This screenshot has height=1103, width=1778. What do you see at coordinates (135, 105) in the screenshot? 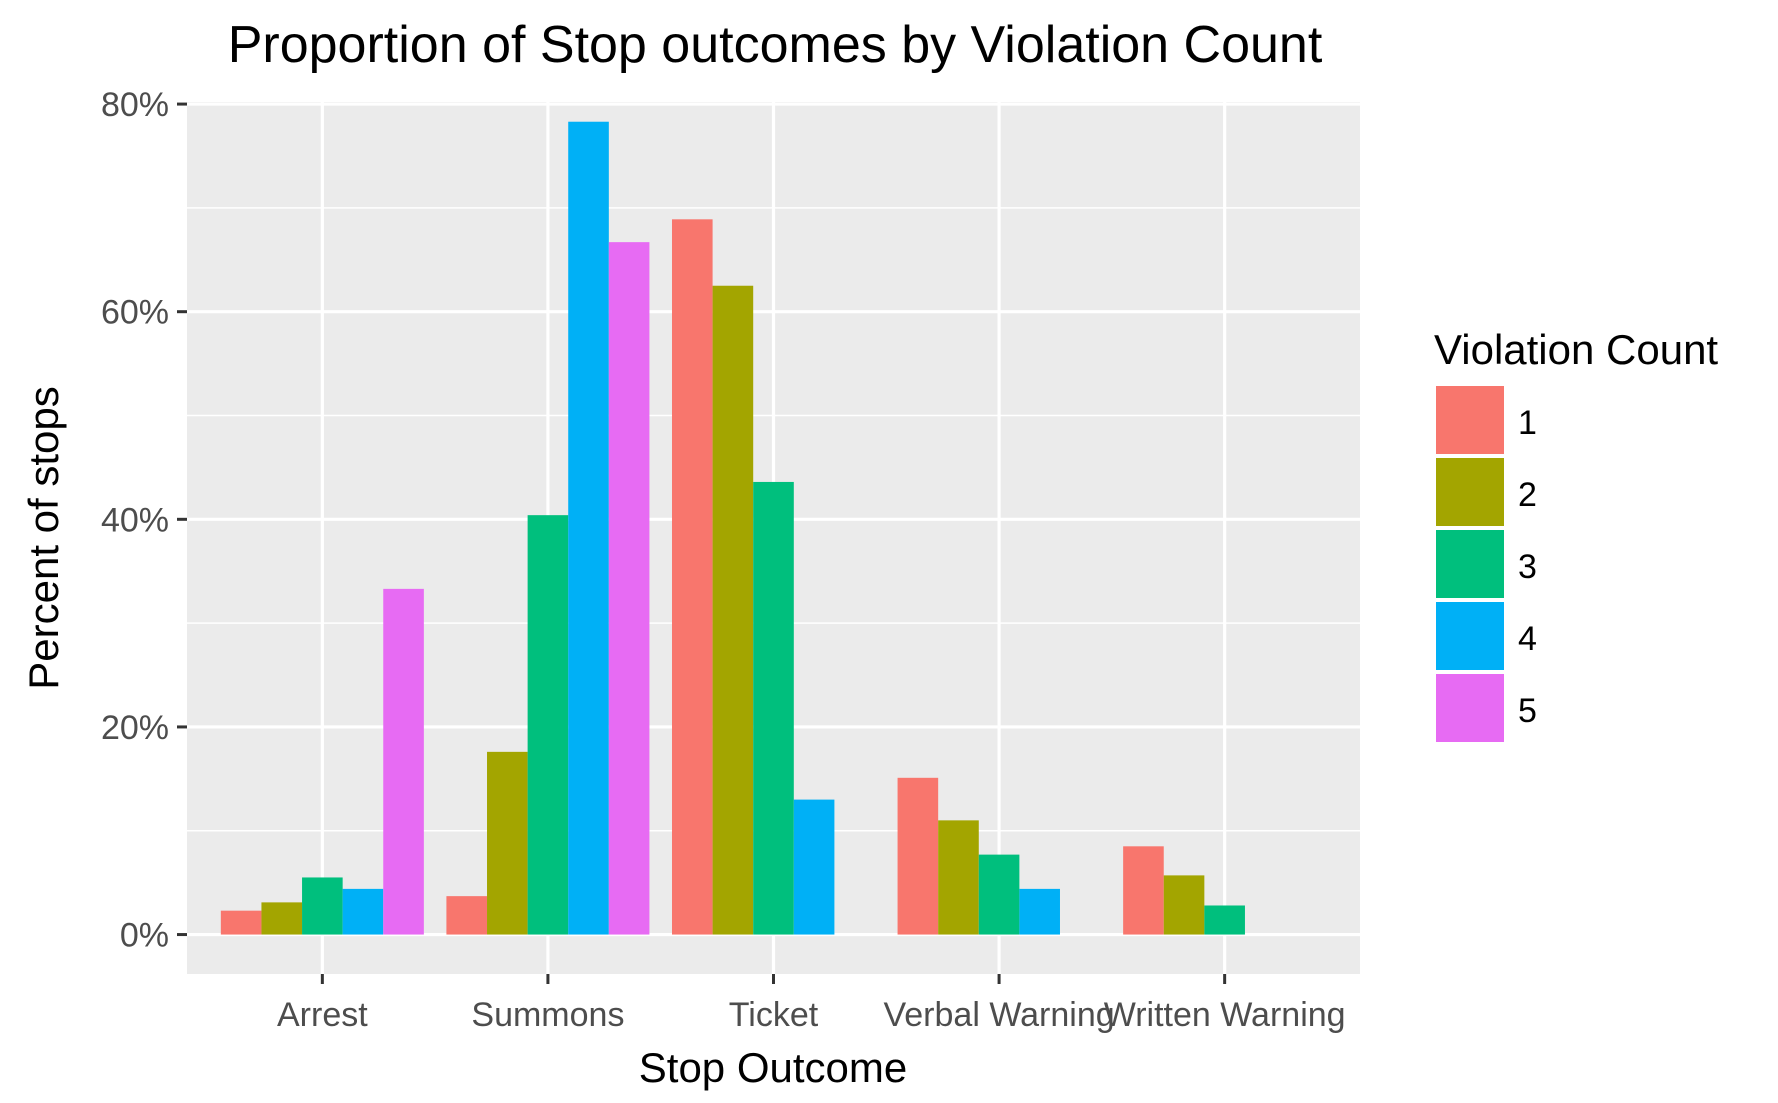
I see `y-tick-label: 80%` at bounding box center [135, 105].